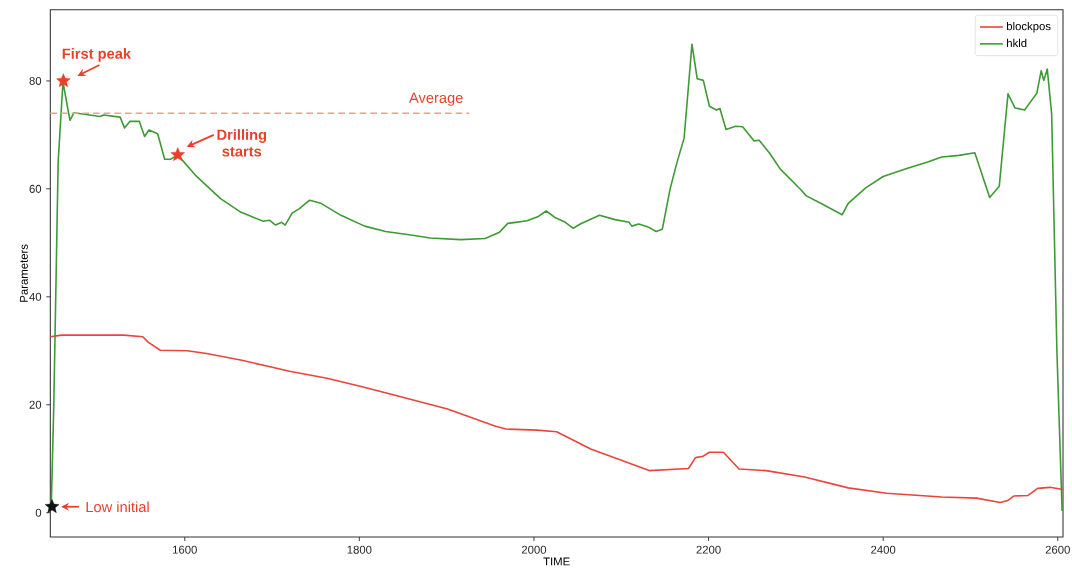 The height and width of the screenshot is (574, 1072). What do you see at coordinates (38, 512) in the screenshot?
I see `y-tick-label: 0` at bounding box center [38, 512].